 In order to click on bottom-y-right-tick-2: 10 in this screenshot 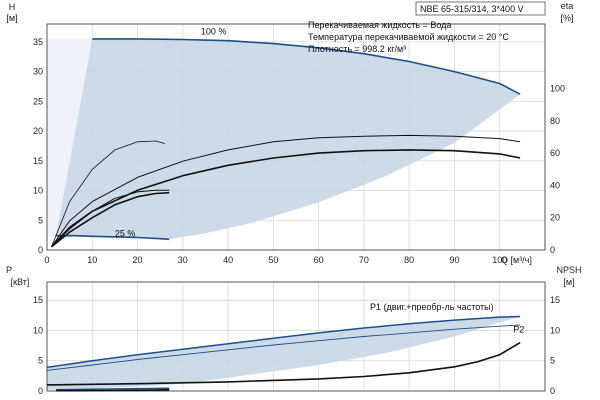, I will do `click(555, 330)`.